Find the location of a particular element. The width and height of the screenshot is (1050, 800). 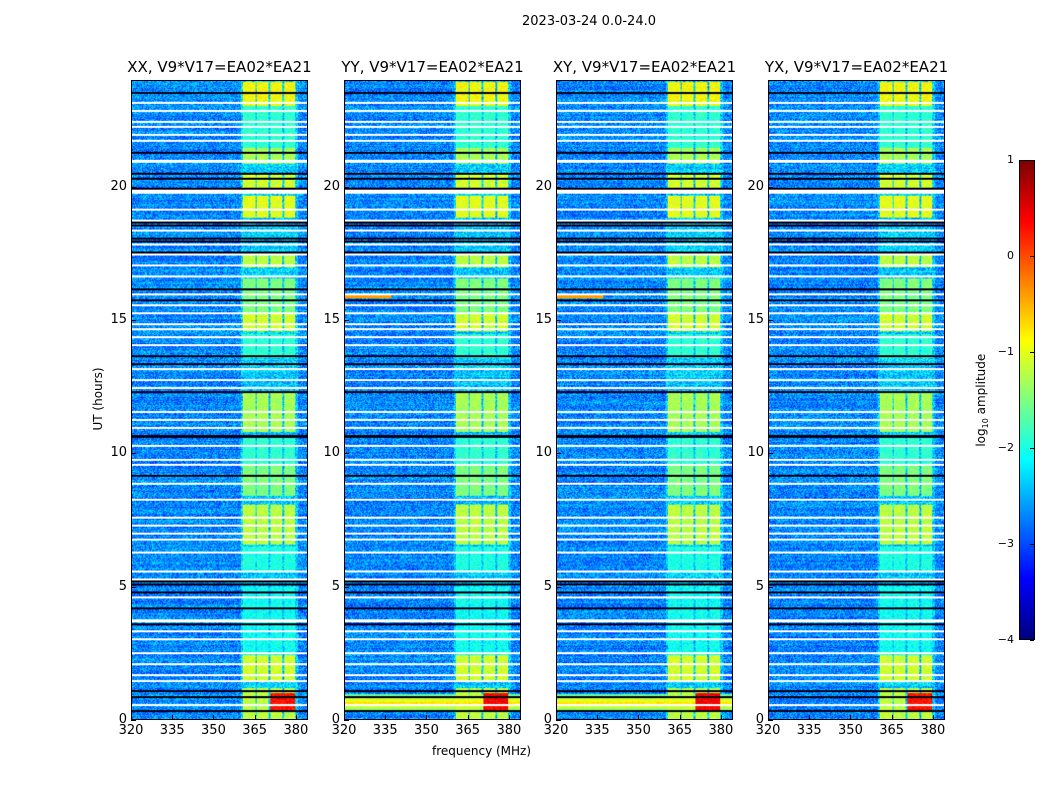

colorbar-label-main: log is located at coordinates (980, 437).